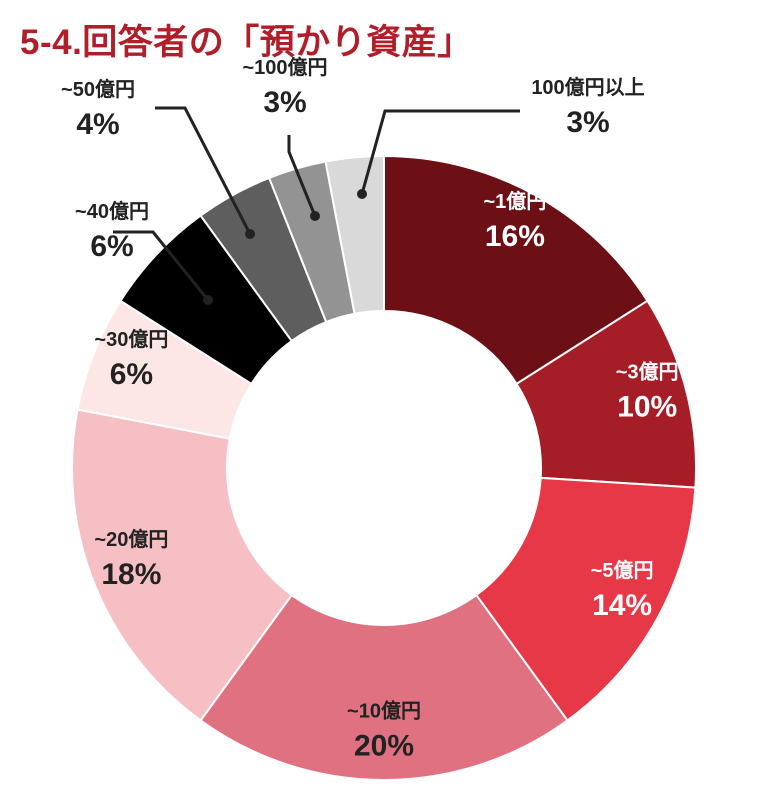 The height and width of the screenshot is (810, 782). I want to click on slice-100oku-plus, so click(354, 234).